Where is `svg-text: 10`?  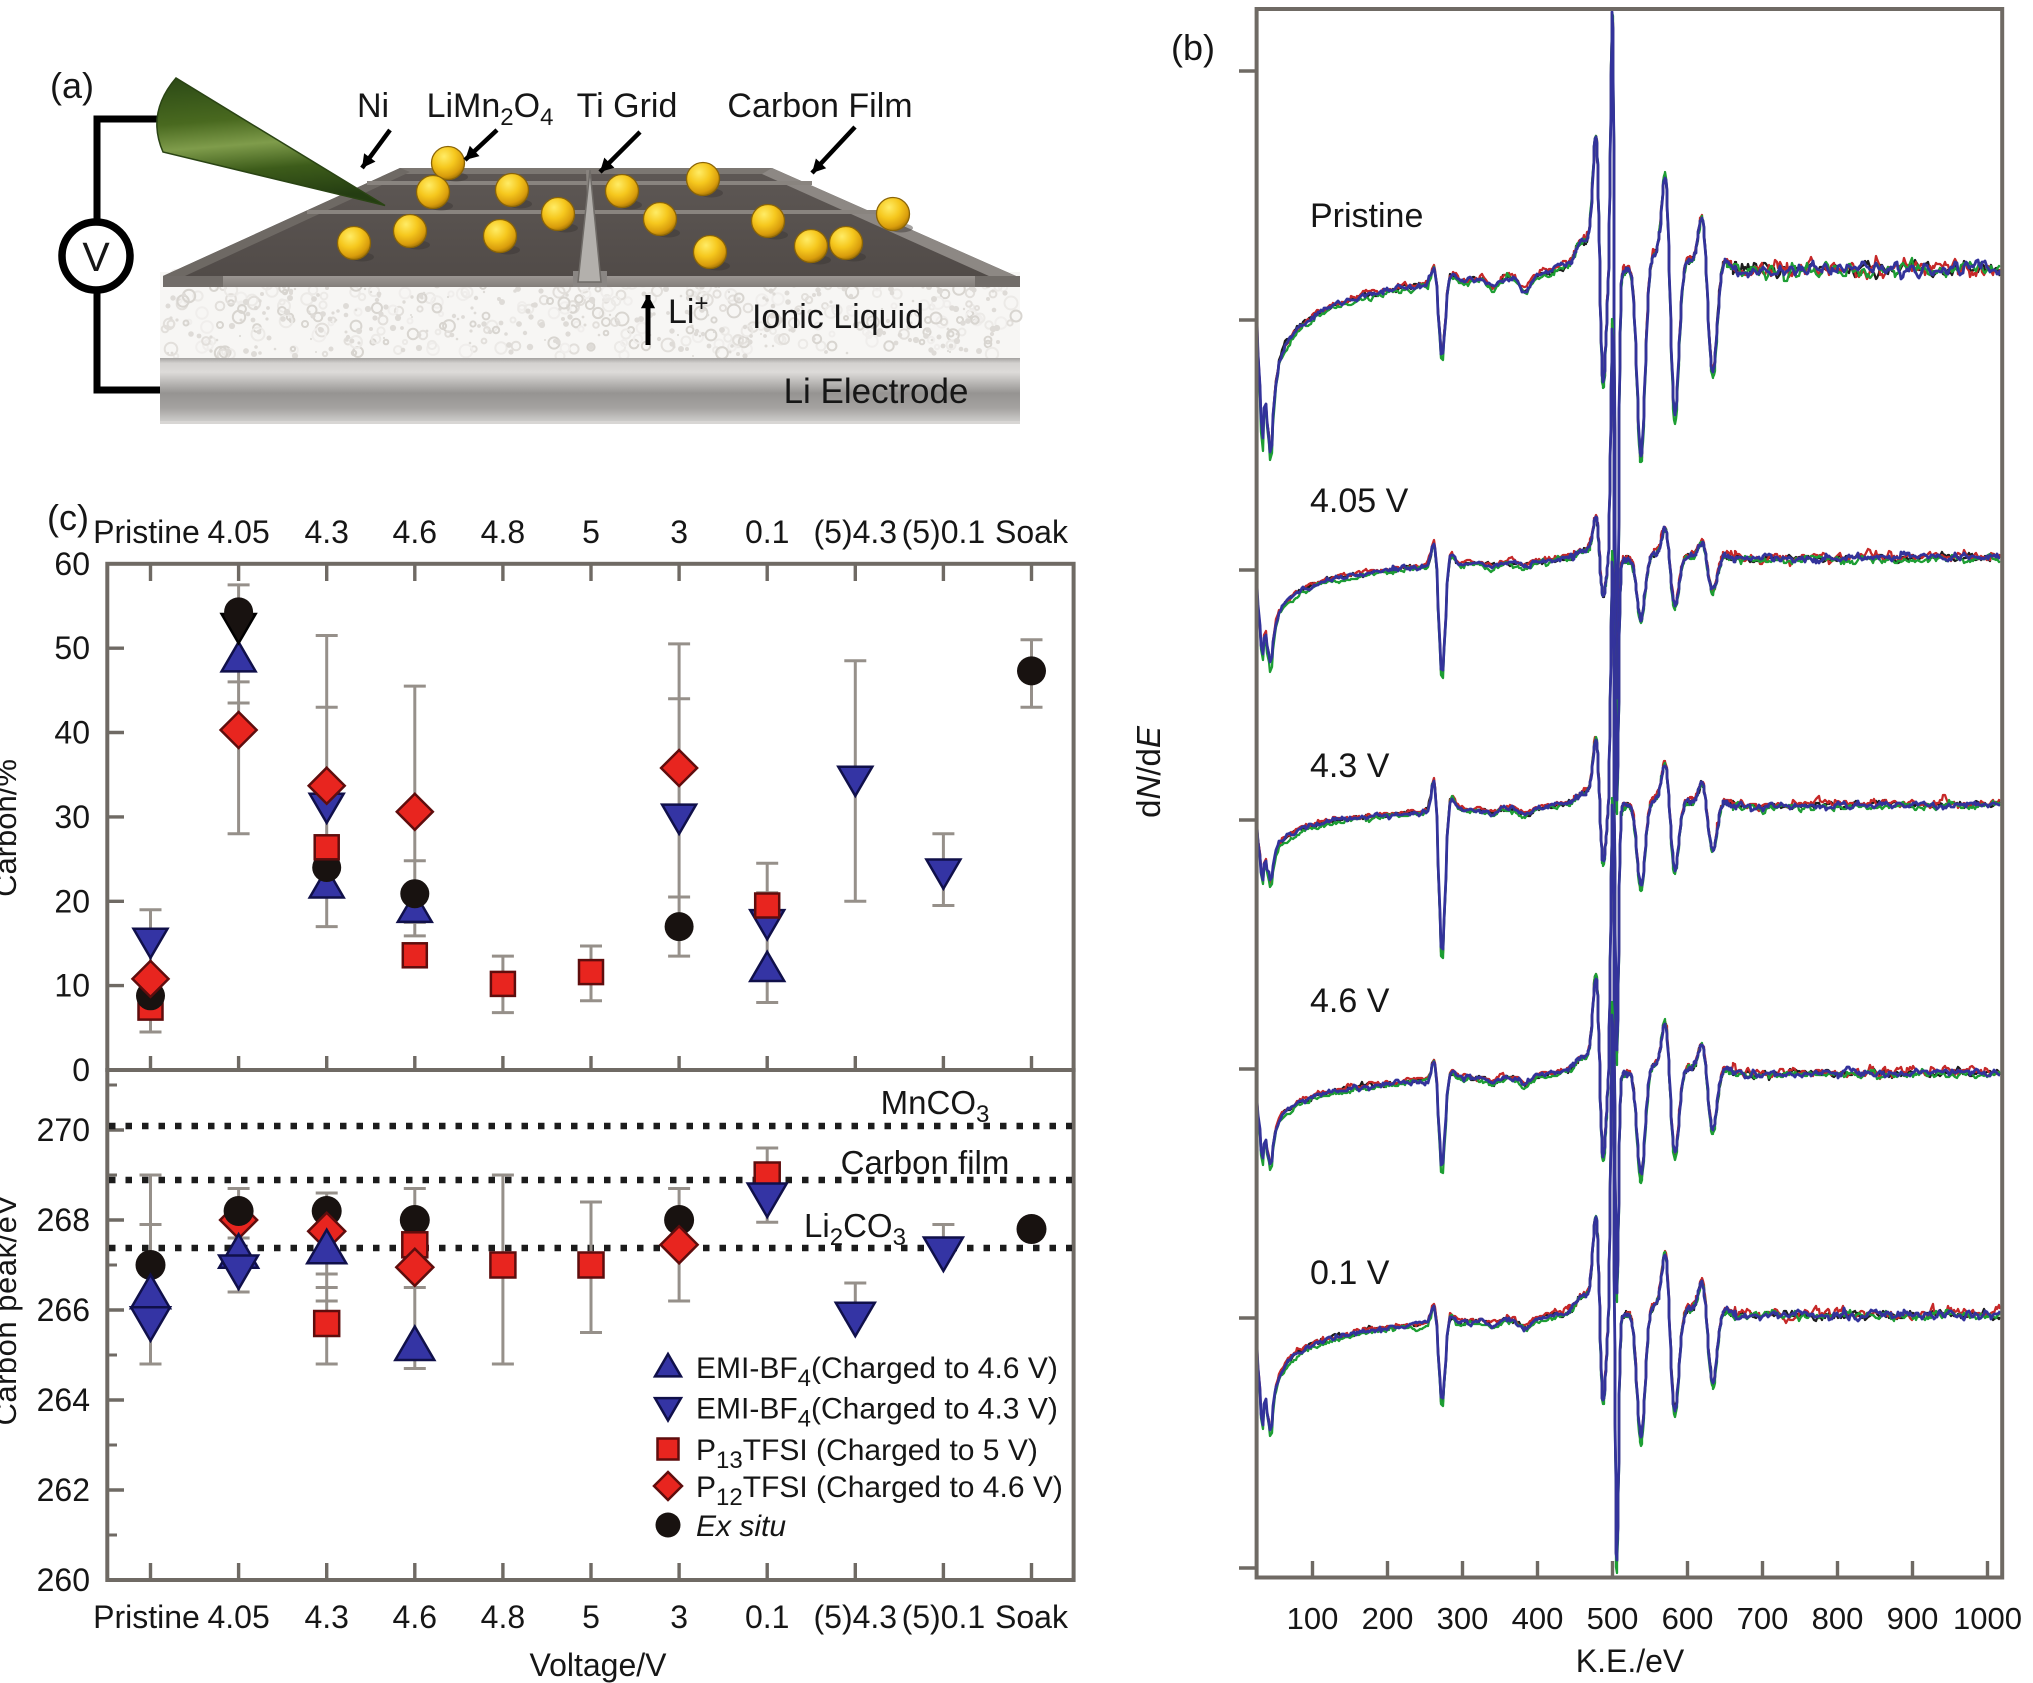 svg-text: 10 is located at coordinates (72, 986).